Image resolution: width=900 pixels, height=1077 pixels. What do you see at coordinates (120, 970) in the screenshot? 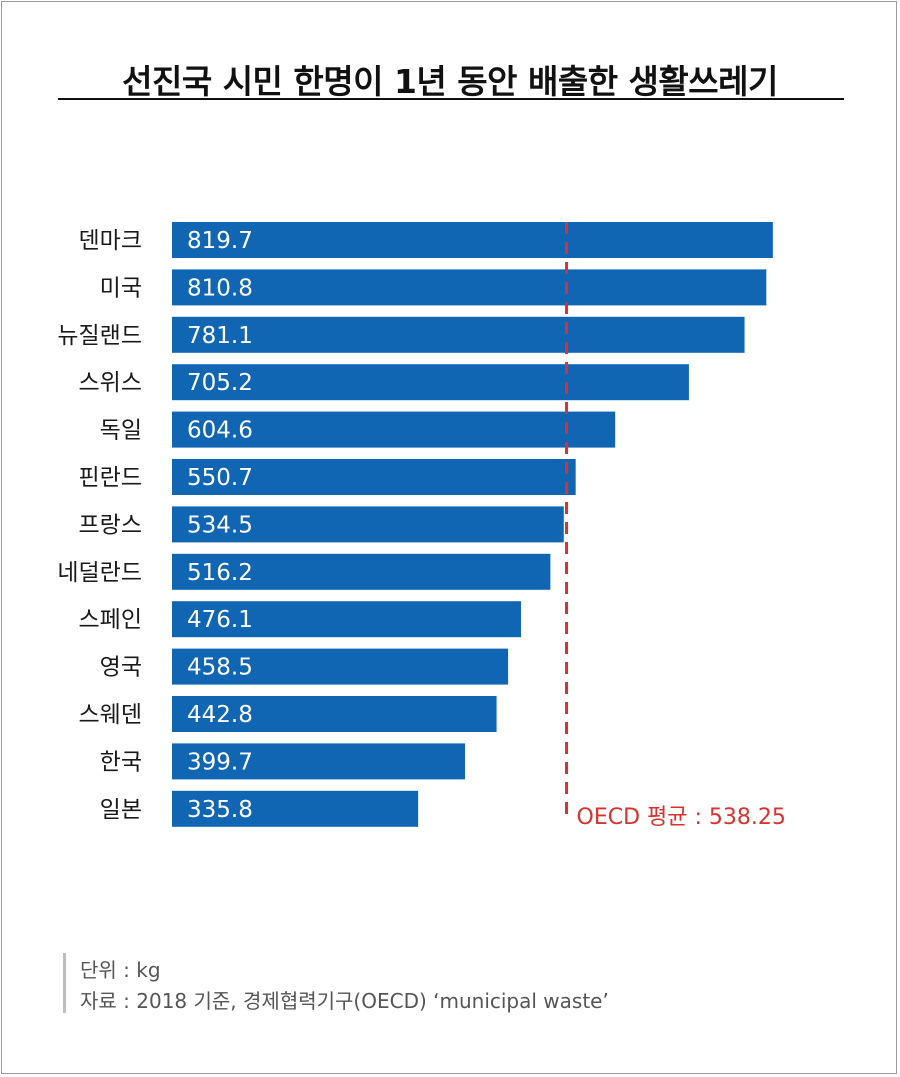
I see `unit-note: 단위 : kg` at bounding box center [120, 970].